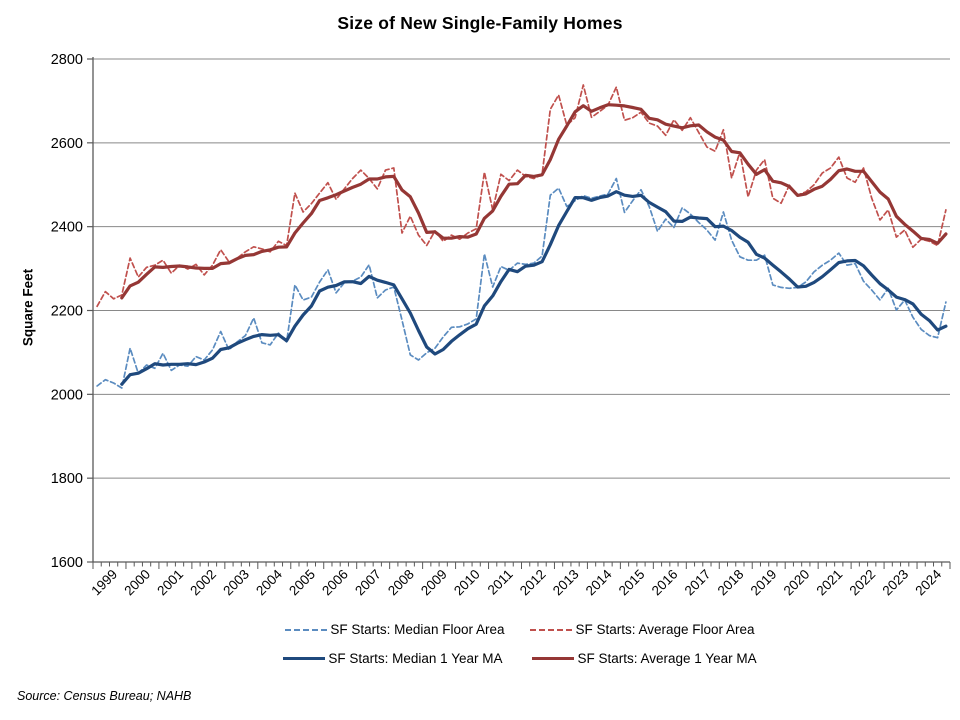 This screenshot has width=960, height=720. I want to click on x-tick-label: 2013, so click(566, 583).